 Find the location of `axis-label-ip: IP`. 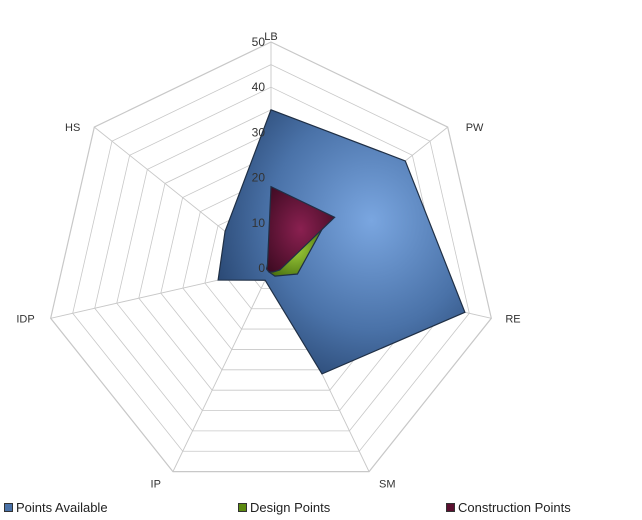

axis-label-ip: IP is located at coordinates (156, 484).